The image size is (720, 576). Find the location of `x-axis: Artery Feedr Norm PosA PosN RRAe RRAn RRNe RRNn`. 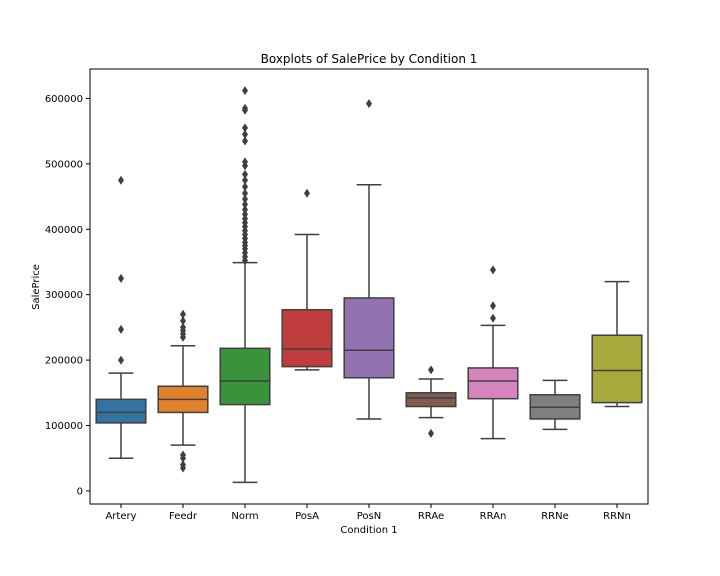

x-axis: Artery Feedr Norm PosA PosN RRAe RRAn RRNe RRNn is located at coordinates (368, 513).